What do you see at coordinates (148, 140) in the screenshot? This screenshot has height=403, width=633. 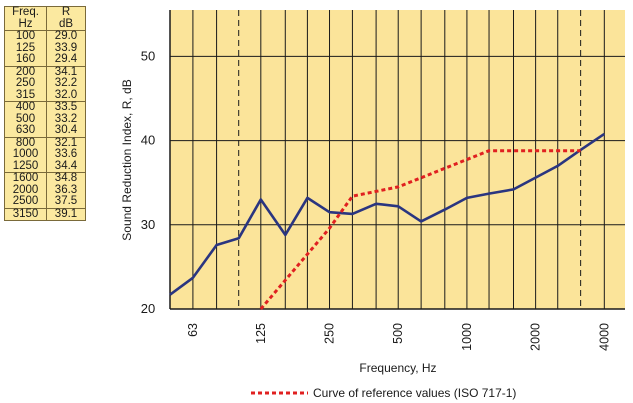 I see `y-tick-label: 40` at bounding box center [148, 140].